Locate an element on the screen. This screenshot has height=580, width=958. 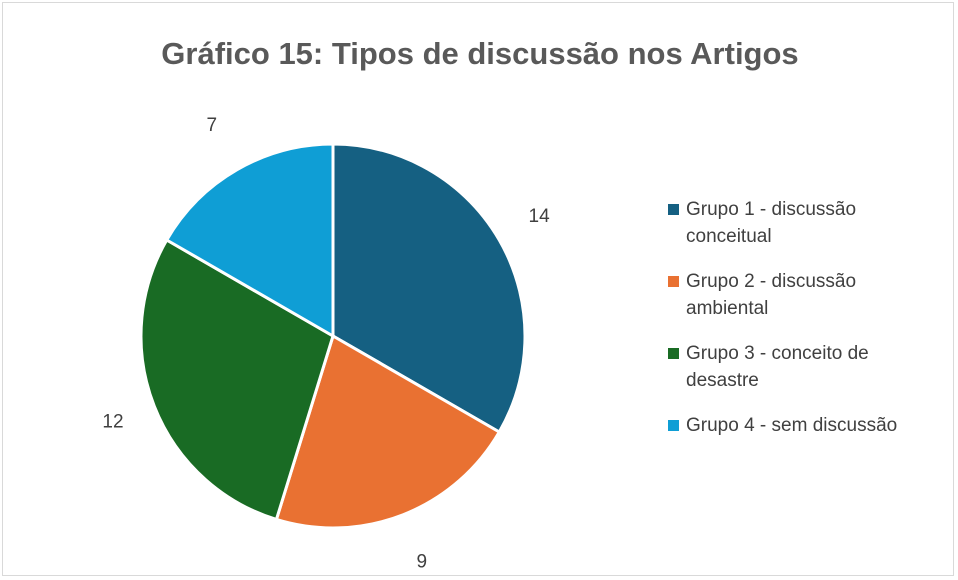
data-label: 14 is located at coordinates (540, 216).